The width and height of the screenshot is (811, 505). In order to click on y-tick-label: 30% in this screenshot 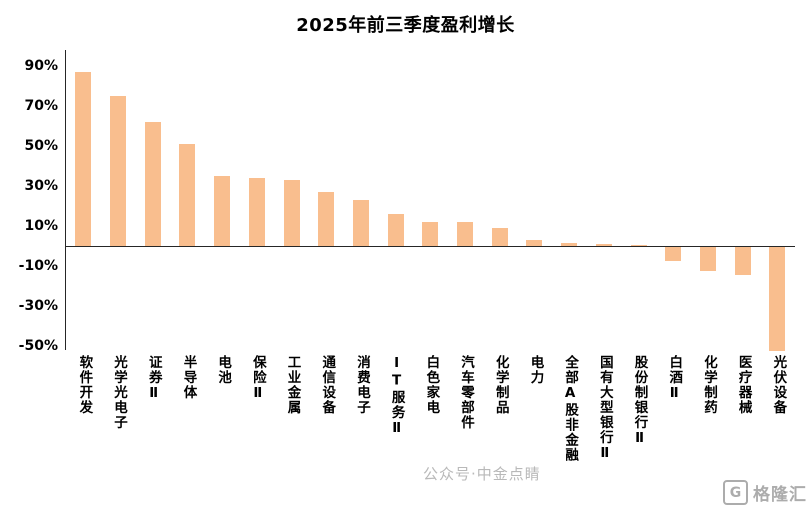, I will do `click(41, 186)`.